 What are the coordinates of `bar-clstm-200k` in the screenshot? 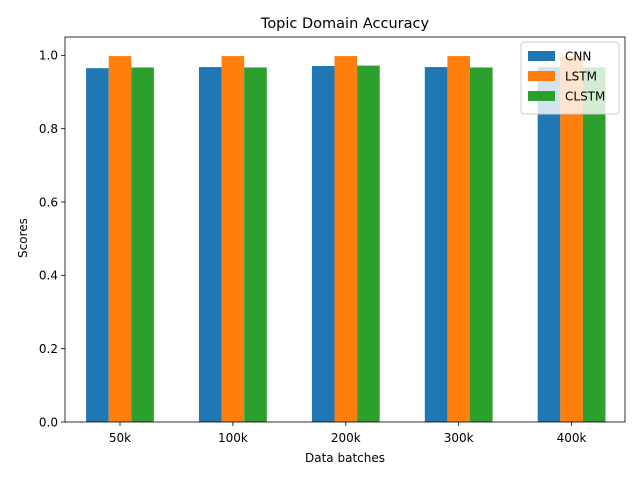 It's located at (368, 243).